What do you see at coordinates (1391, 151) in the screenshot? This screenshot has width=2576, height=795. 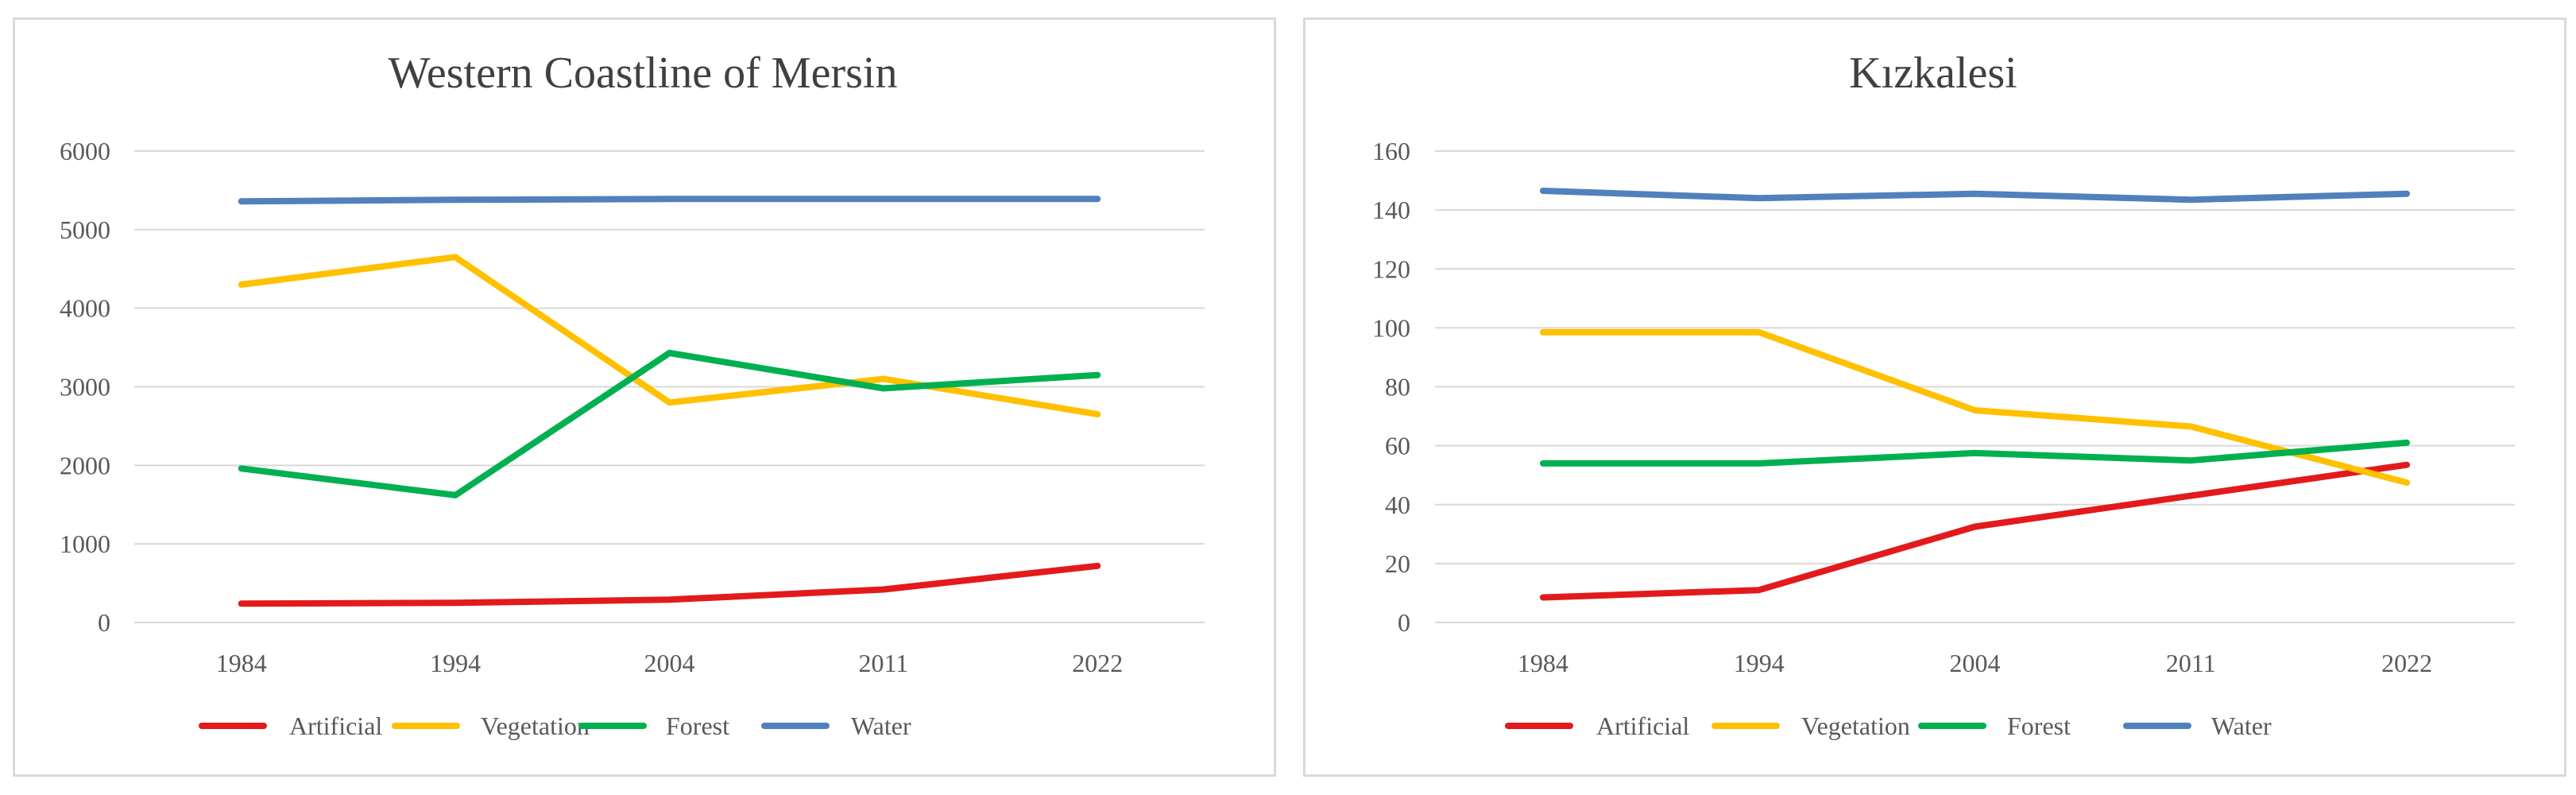 I see `y-tick-label: 160` at bounding box center [1391, 151].